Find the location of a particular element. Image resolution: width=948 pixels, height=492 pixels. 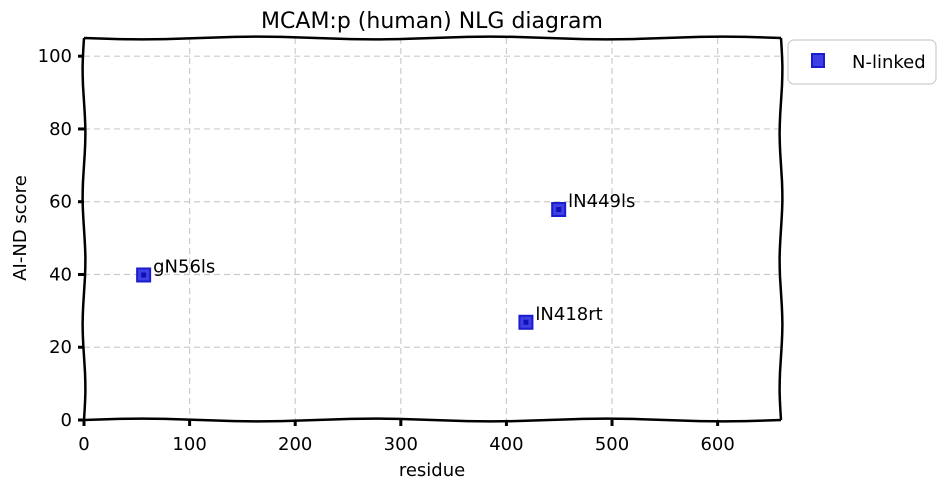

x-axis-label: residue is located at coordinates (432, 470).